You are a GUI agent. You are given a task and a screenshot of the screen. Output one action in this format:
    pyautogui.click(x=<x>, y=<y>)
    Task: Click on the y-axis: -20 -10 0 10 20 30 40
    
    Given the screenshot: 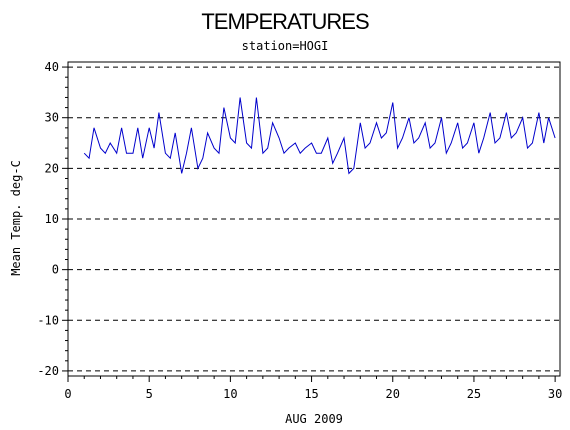 What is the action you would take?
    pyautogui.click(x=52, y=219)
    